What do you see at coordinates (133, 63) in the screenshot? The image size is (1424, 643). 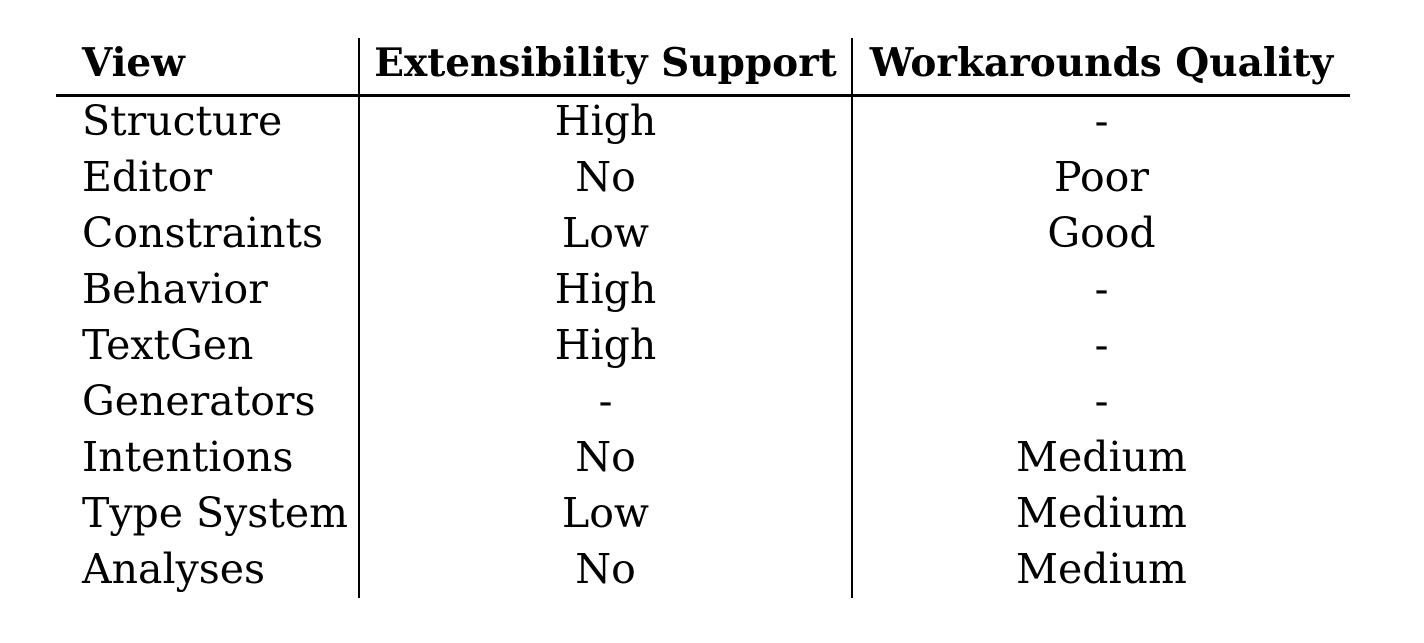 I see `header-view: View` at bounding box center [133, 63].